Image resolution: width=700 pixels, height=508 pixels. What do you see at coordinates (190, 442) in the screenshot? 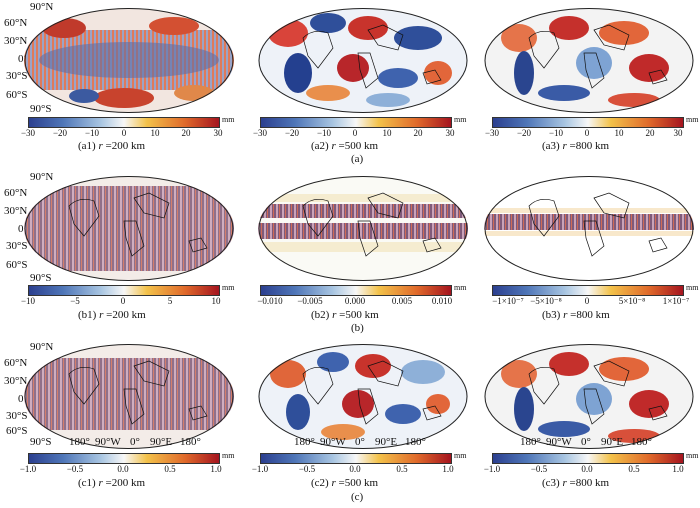
I see `lon-label-c1-180e: 180°` at bounding box center [190, 442].